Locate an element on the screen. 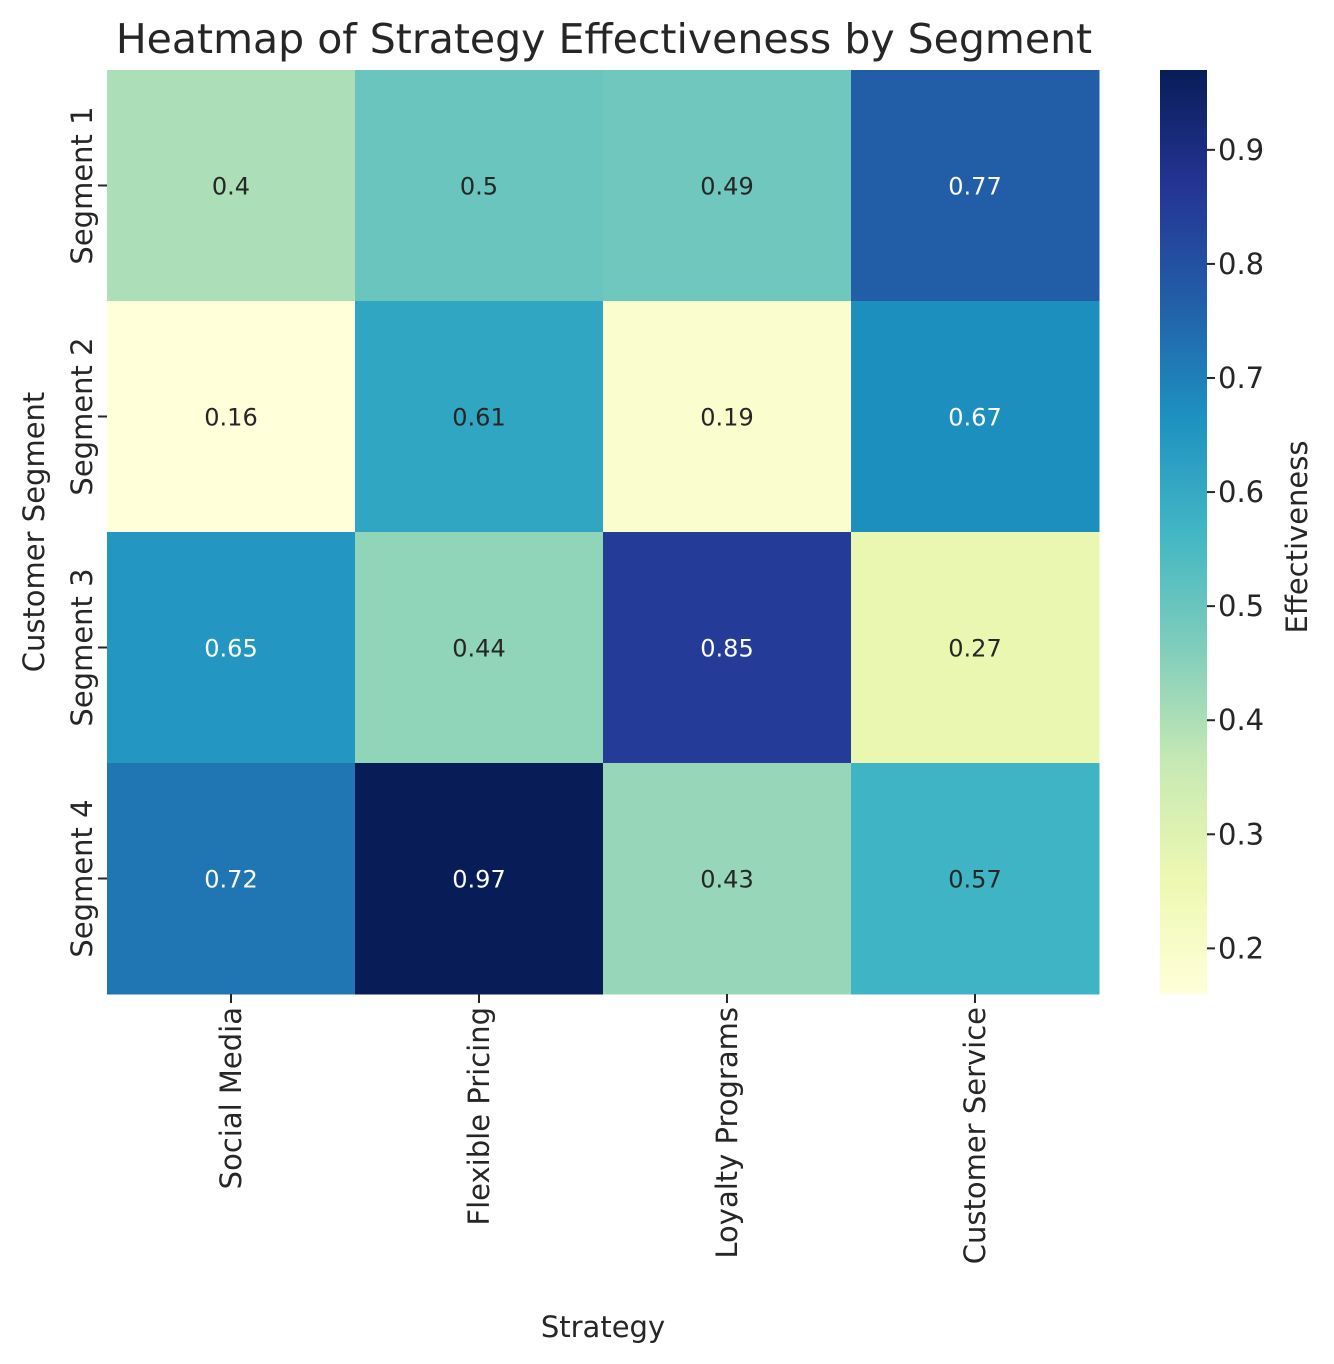 Image resolution: width=1334 pixels, height=1364 pixels. cell-value-label: 0.85 is located at coordinates (726, 649).